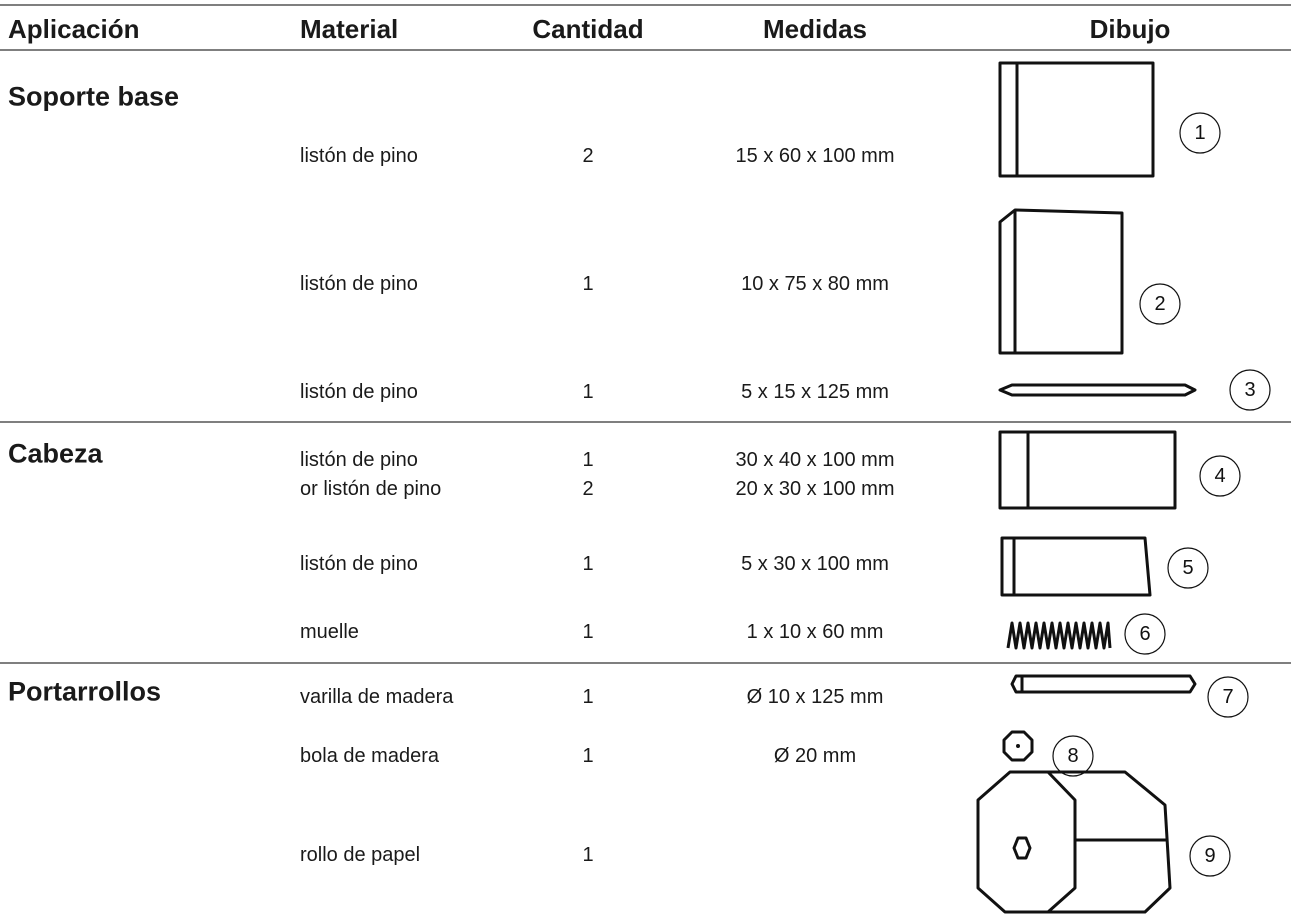 This screenshot has height=917, width=1291. I want to click on drawing: 4, so click(1119, 470).